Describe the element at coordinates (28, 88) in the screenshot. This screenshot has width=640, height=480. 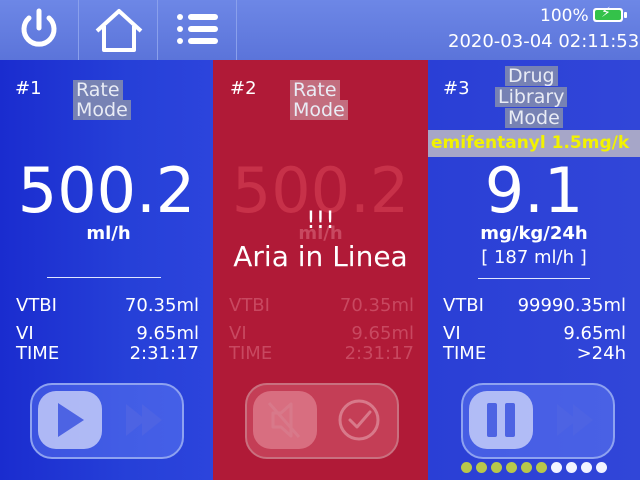
I see `channel-number: #1` at that location.